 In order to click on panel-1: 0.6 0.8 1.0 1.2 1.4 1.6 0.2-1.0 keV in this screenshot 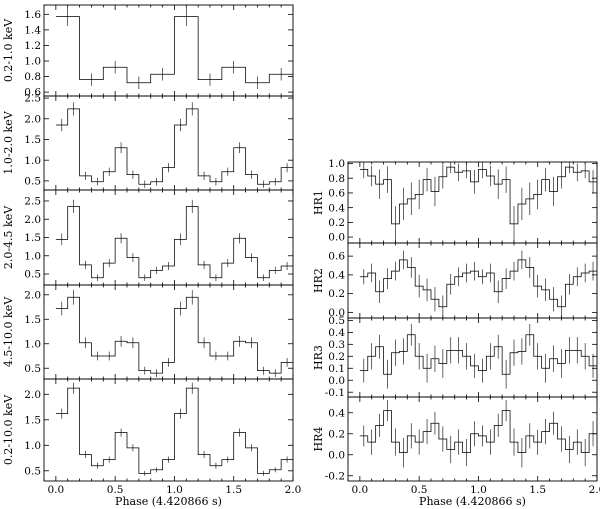, I will do `click(148, 51)`.